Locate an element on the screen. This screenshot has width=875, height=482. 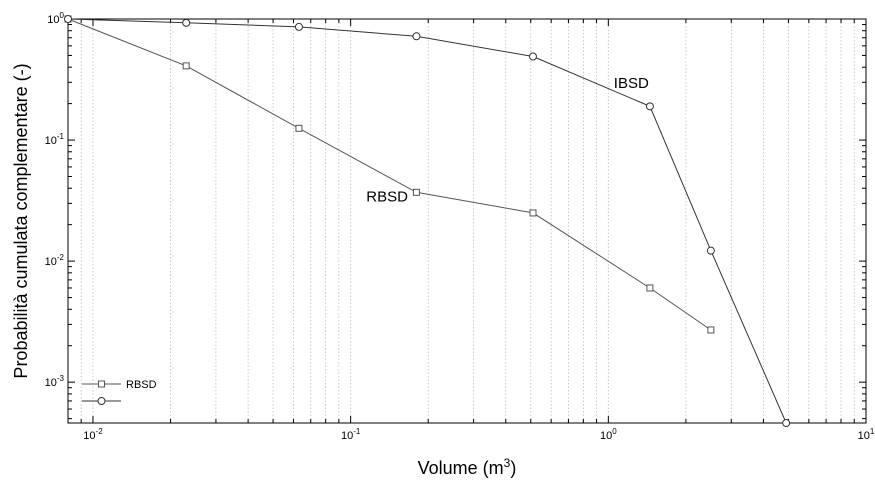
legend-label-rbsd: RBSD is located at coordinates (141, 385).